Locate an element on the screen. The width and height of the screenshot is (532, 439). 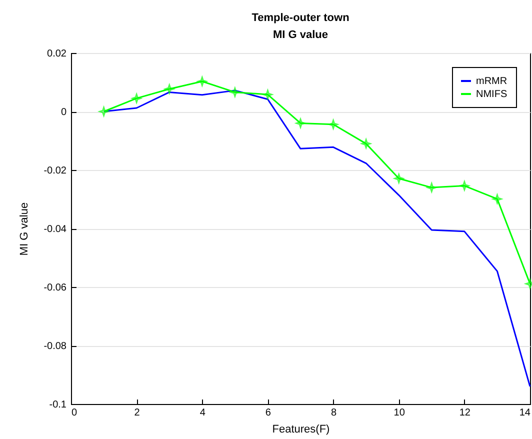
y-tick-label: 0 is located at coordinates (63, 112).